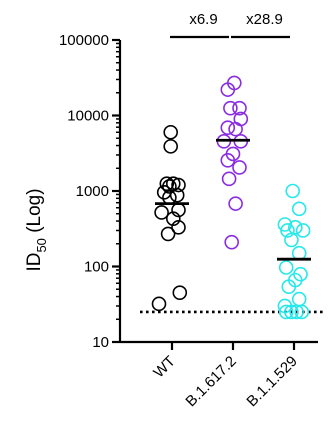 The image size is (329, 442). I want to click on comparison-label: x28.9, so click(264, 19).